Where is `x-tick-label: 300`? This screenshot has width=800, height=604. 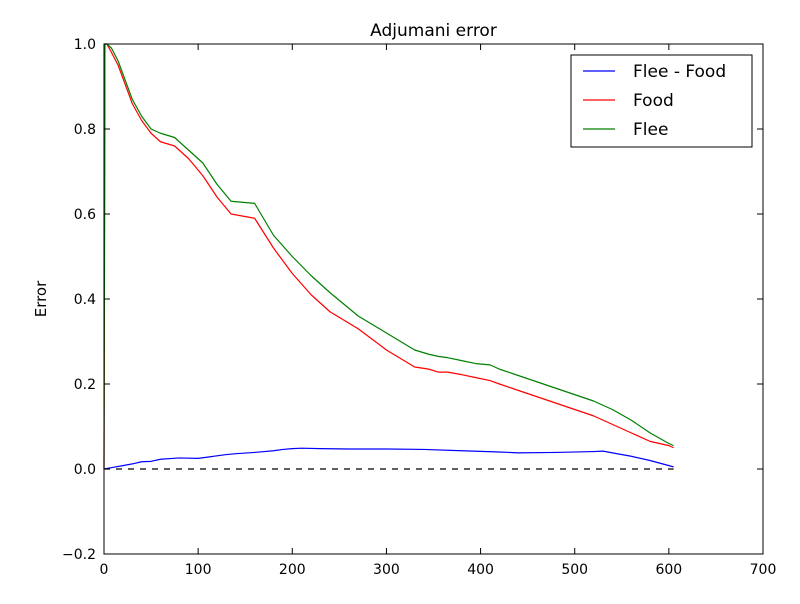
x-tick-label: 300 is located at coordinates (386, 570).